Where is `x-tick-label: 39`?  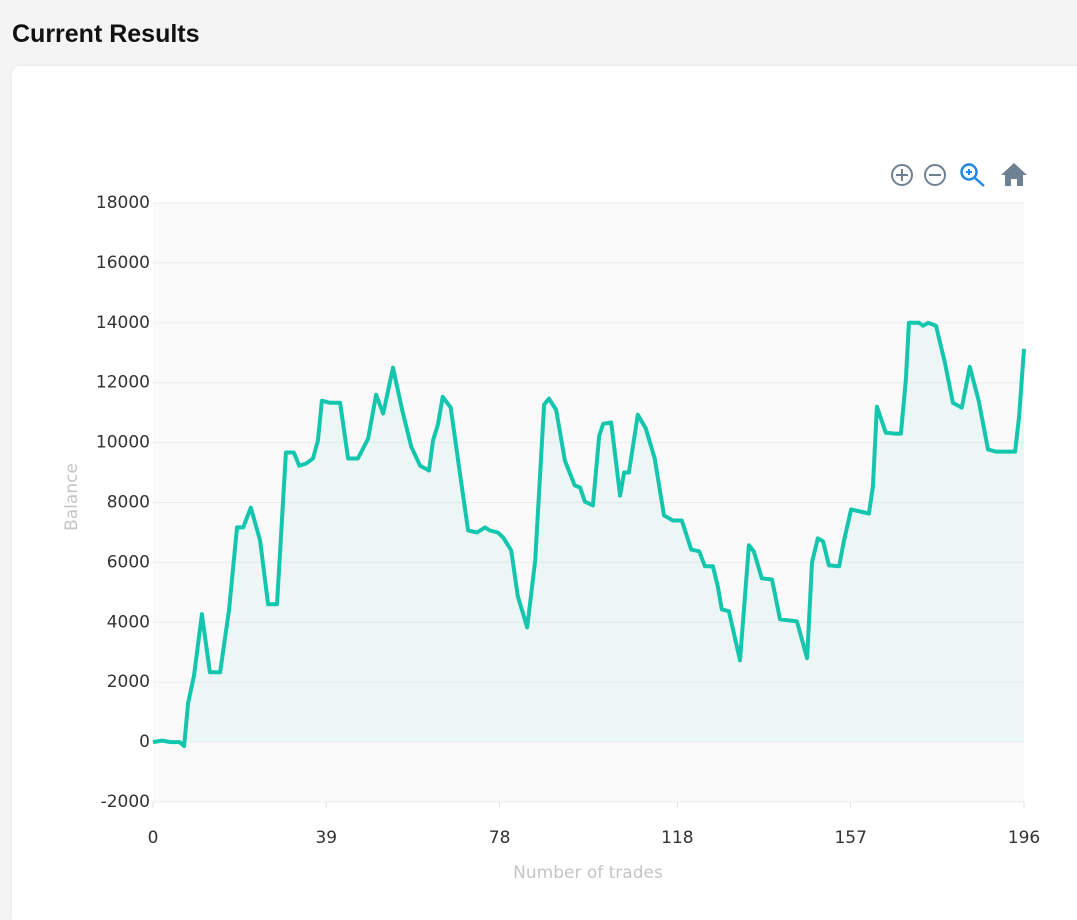 x-tick-label: 39 is located at coordinates (326, 838).